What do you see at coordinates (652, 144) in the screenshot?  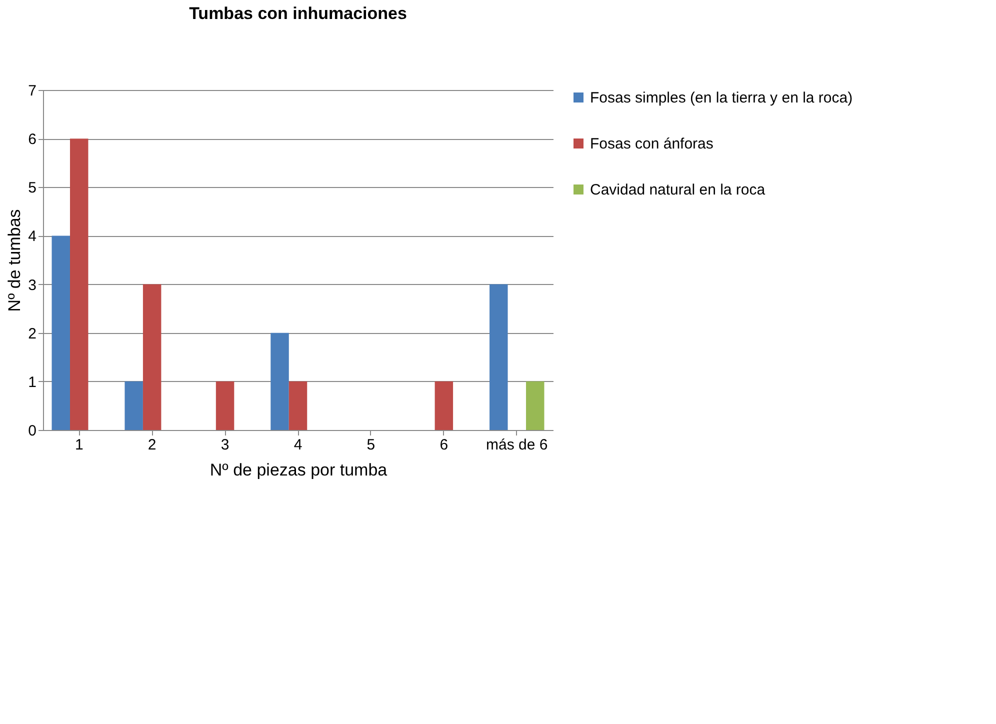 I see `legend-label: Fosas con ánforas` at bounding box center [652, 144].